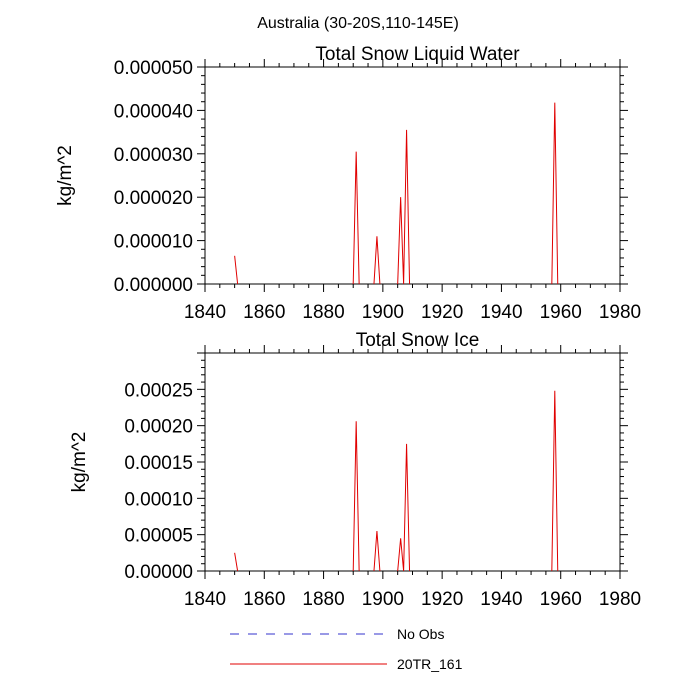 The height and width of the screenshot is (700, 700). What do you see at coordinates (418, 340) in the screenshot?
I see `chart-title-snow-ice: Total Snow Ice` at bounding box center [418, 340].